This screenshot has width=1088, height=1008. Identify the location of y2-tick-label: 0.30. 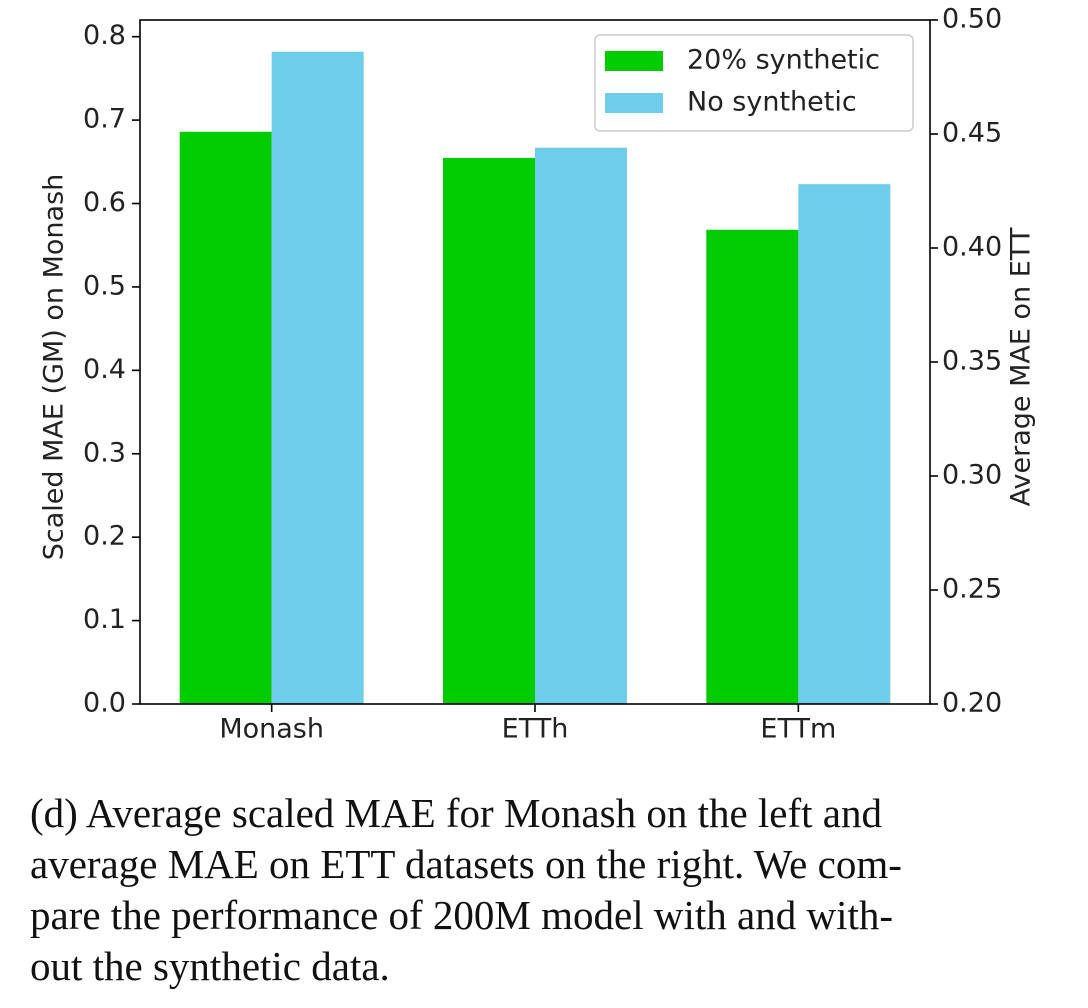
(972, 475).